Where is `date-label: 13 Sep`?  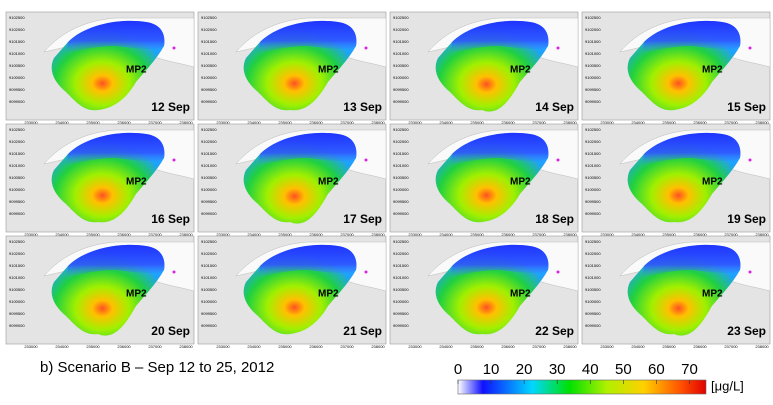 date-label: 13 Sep is located at coordinates (362, 107).